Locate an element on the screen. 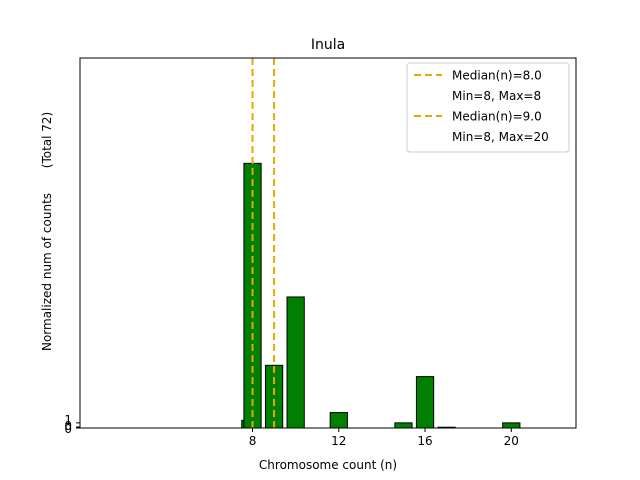 Image resolution: width=640 pixels, height=480 pixels. x-axis-label: Chromosome count (n) is located at coordinates (328, 465).